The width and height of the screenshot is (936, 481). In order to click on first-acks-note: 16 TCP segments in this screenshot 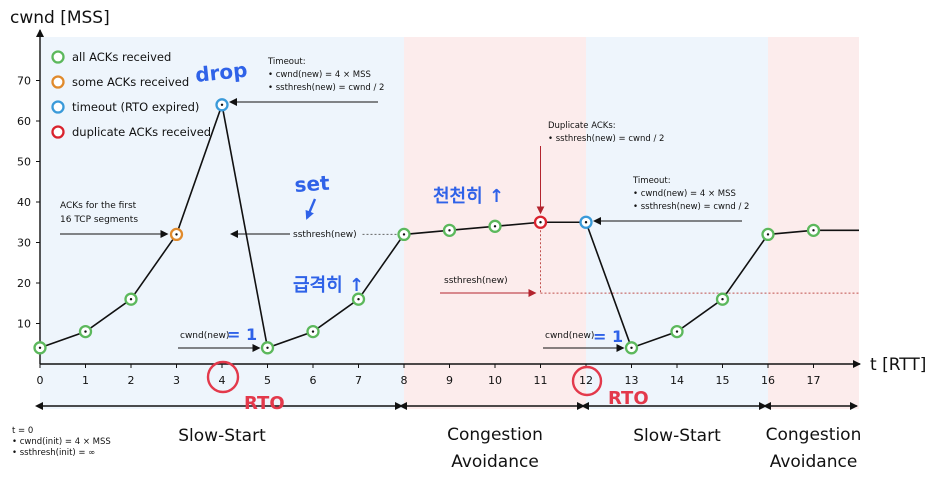, I will do `click(99, 220)`.